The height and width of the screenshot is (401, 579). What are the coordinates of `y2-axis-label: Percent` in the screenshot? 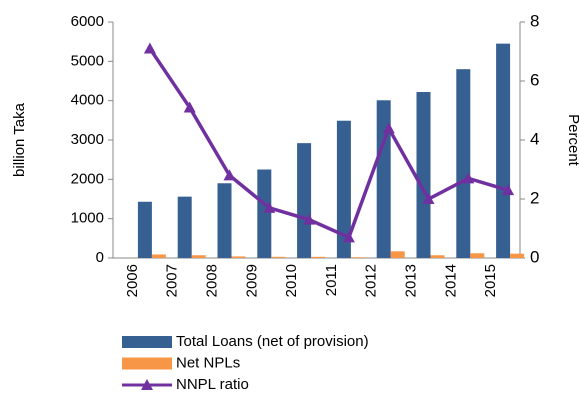 It's located at (572, 140).